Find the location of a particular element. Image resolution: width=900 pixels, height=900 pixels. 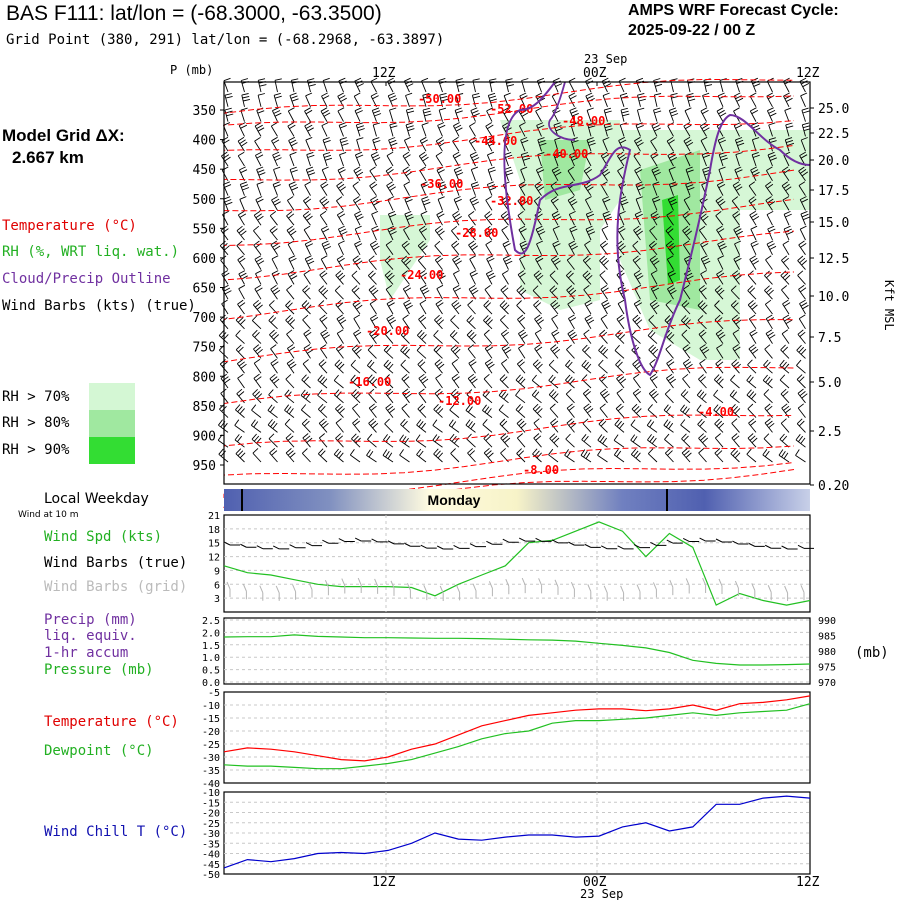

p-tick-label: 850 is located at coordinates (204, 407).